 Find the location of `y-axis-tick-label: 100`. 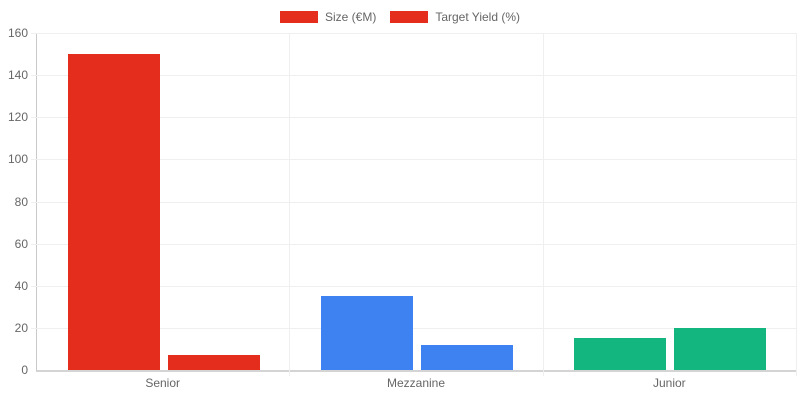

y-axis-tick-label: 100 is located at coordinates (17, 159).